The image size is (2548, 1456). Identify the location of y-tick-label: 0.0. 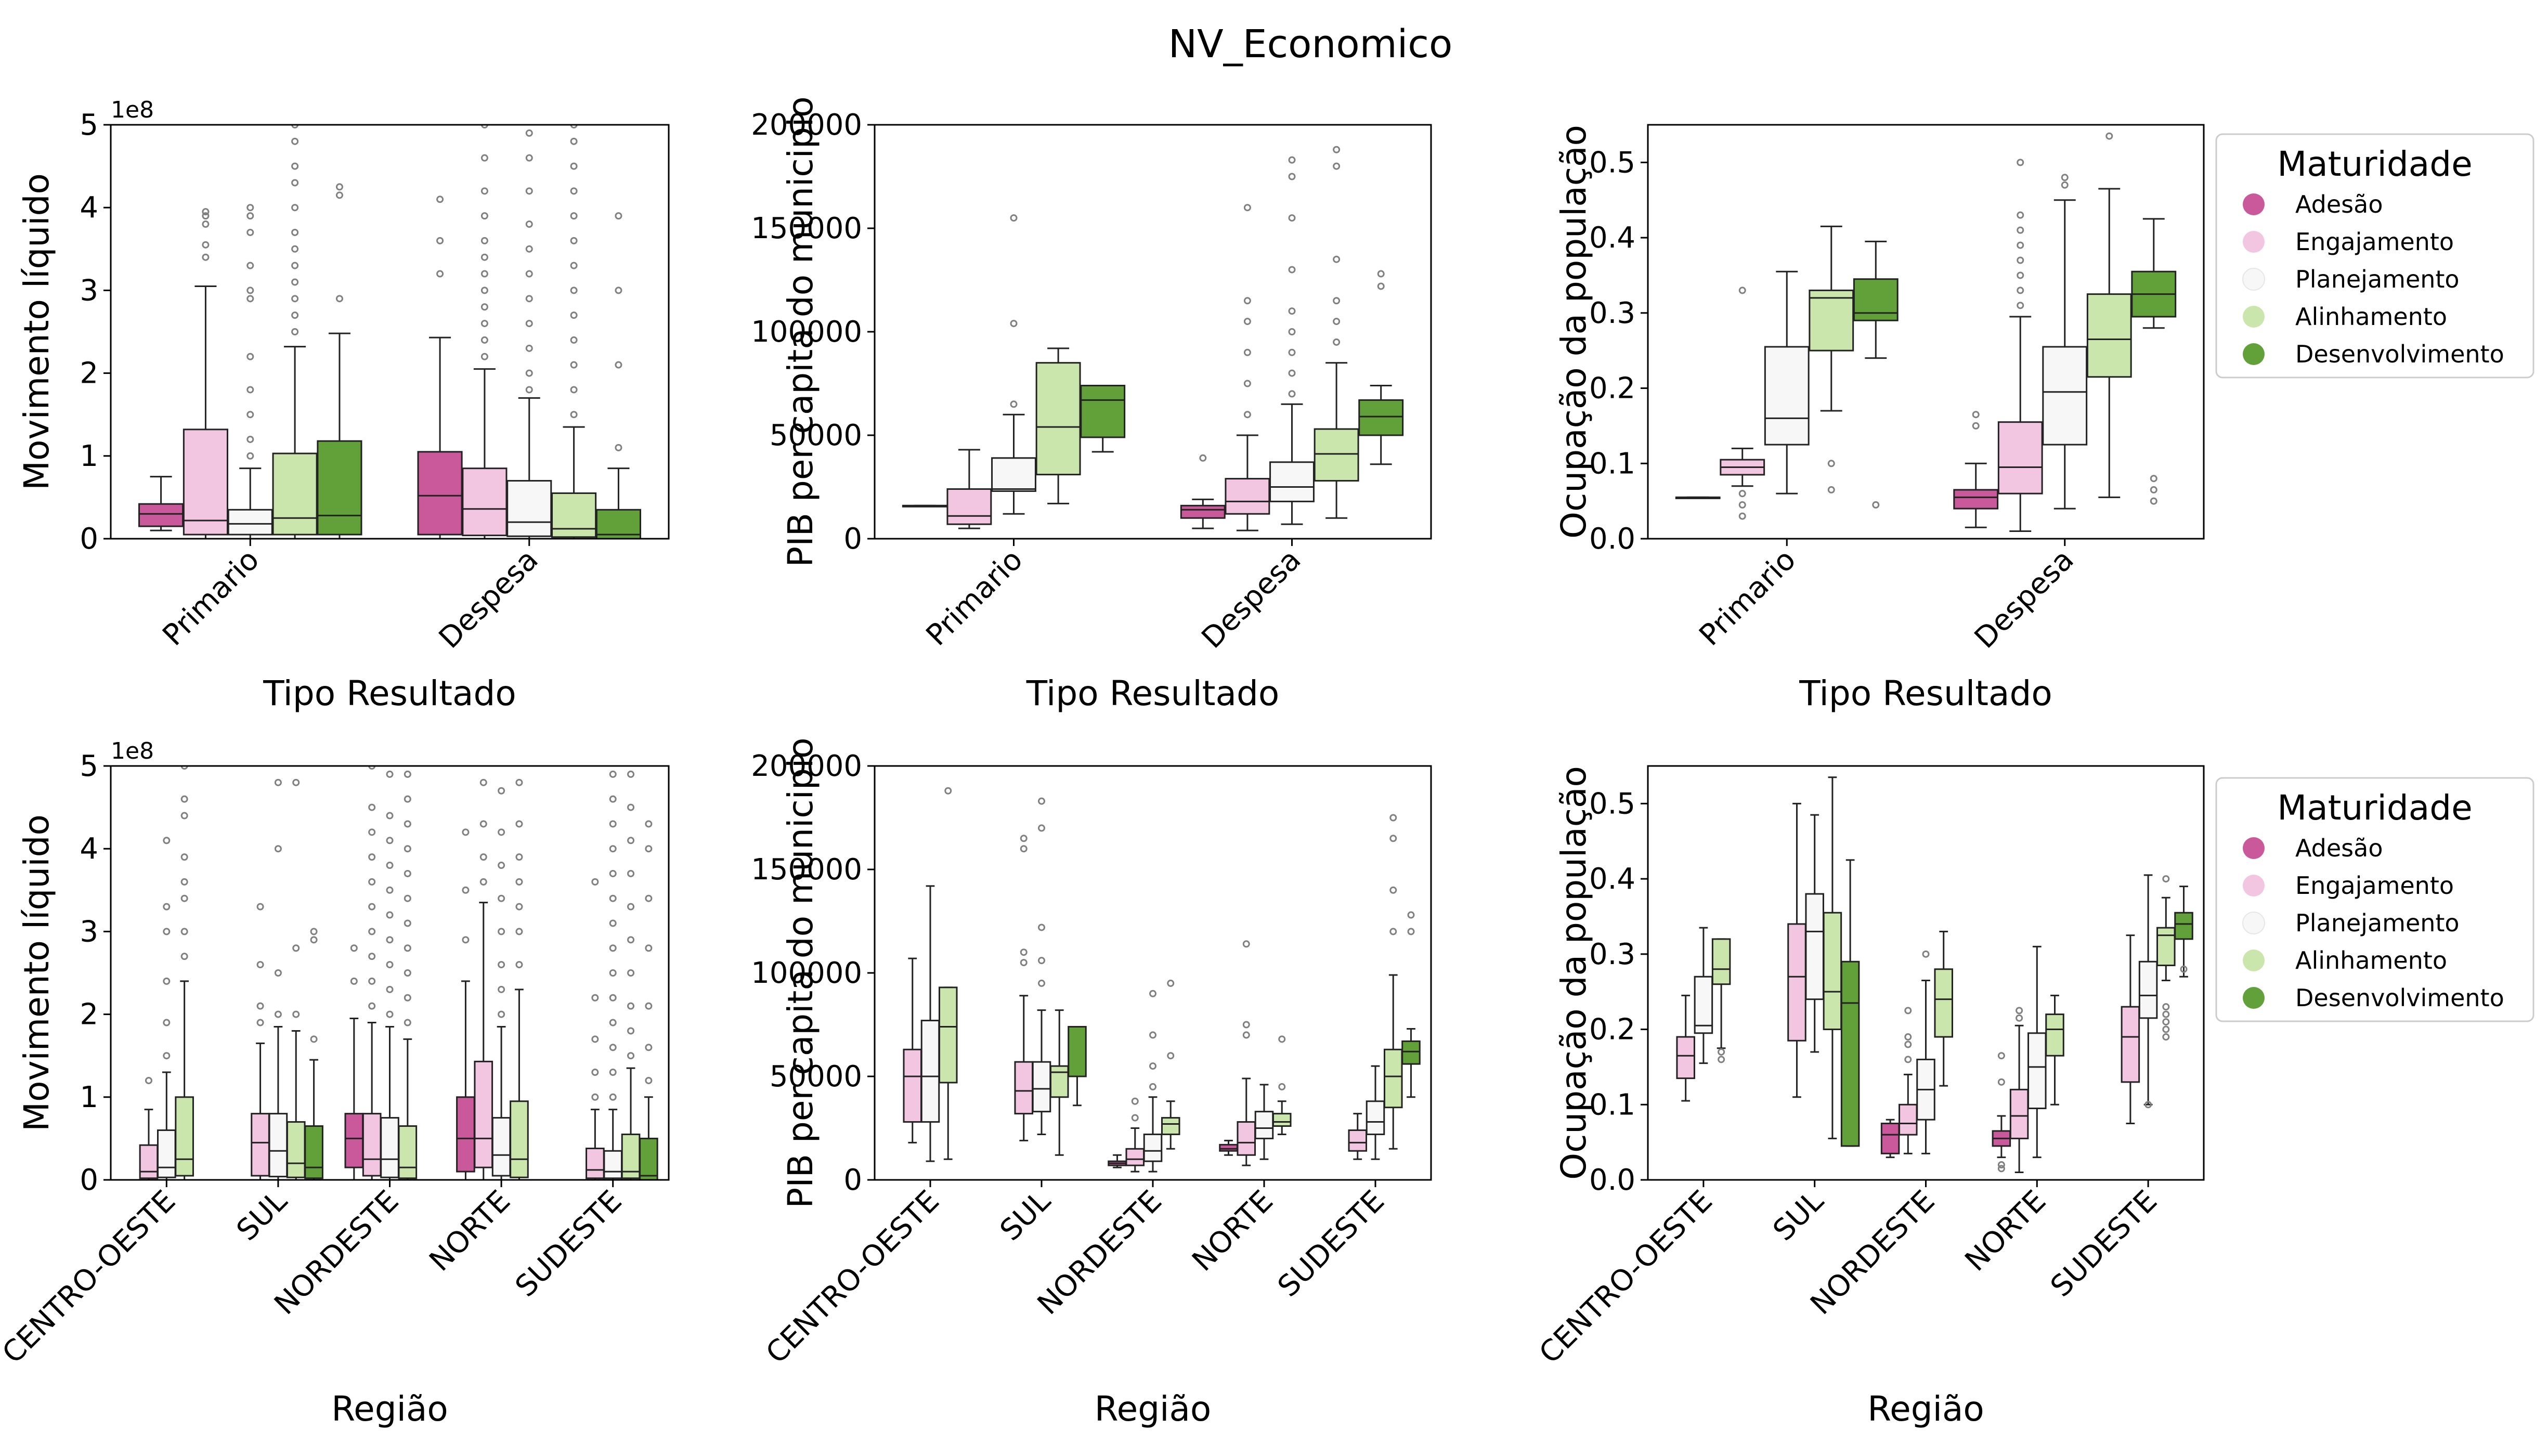
(1612, 539).